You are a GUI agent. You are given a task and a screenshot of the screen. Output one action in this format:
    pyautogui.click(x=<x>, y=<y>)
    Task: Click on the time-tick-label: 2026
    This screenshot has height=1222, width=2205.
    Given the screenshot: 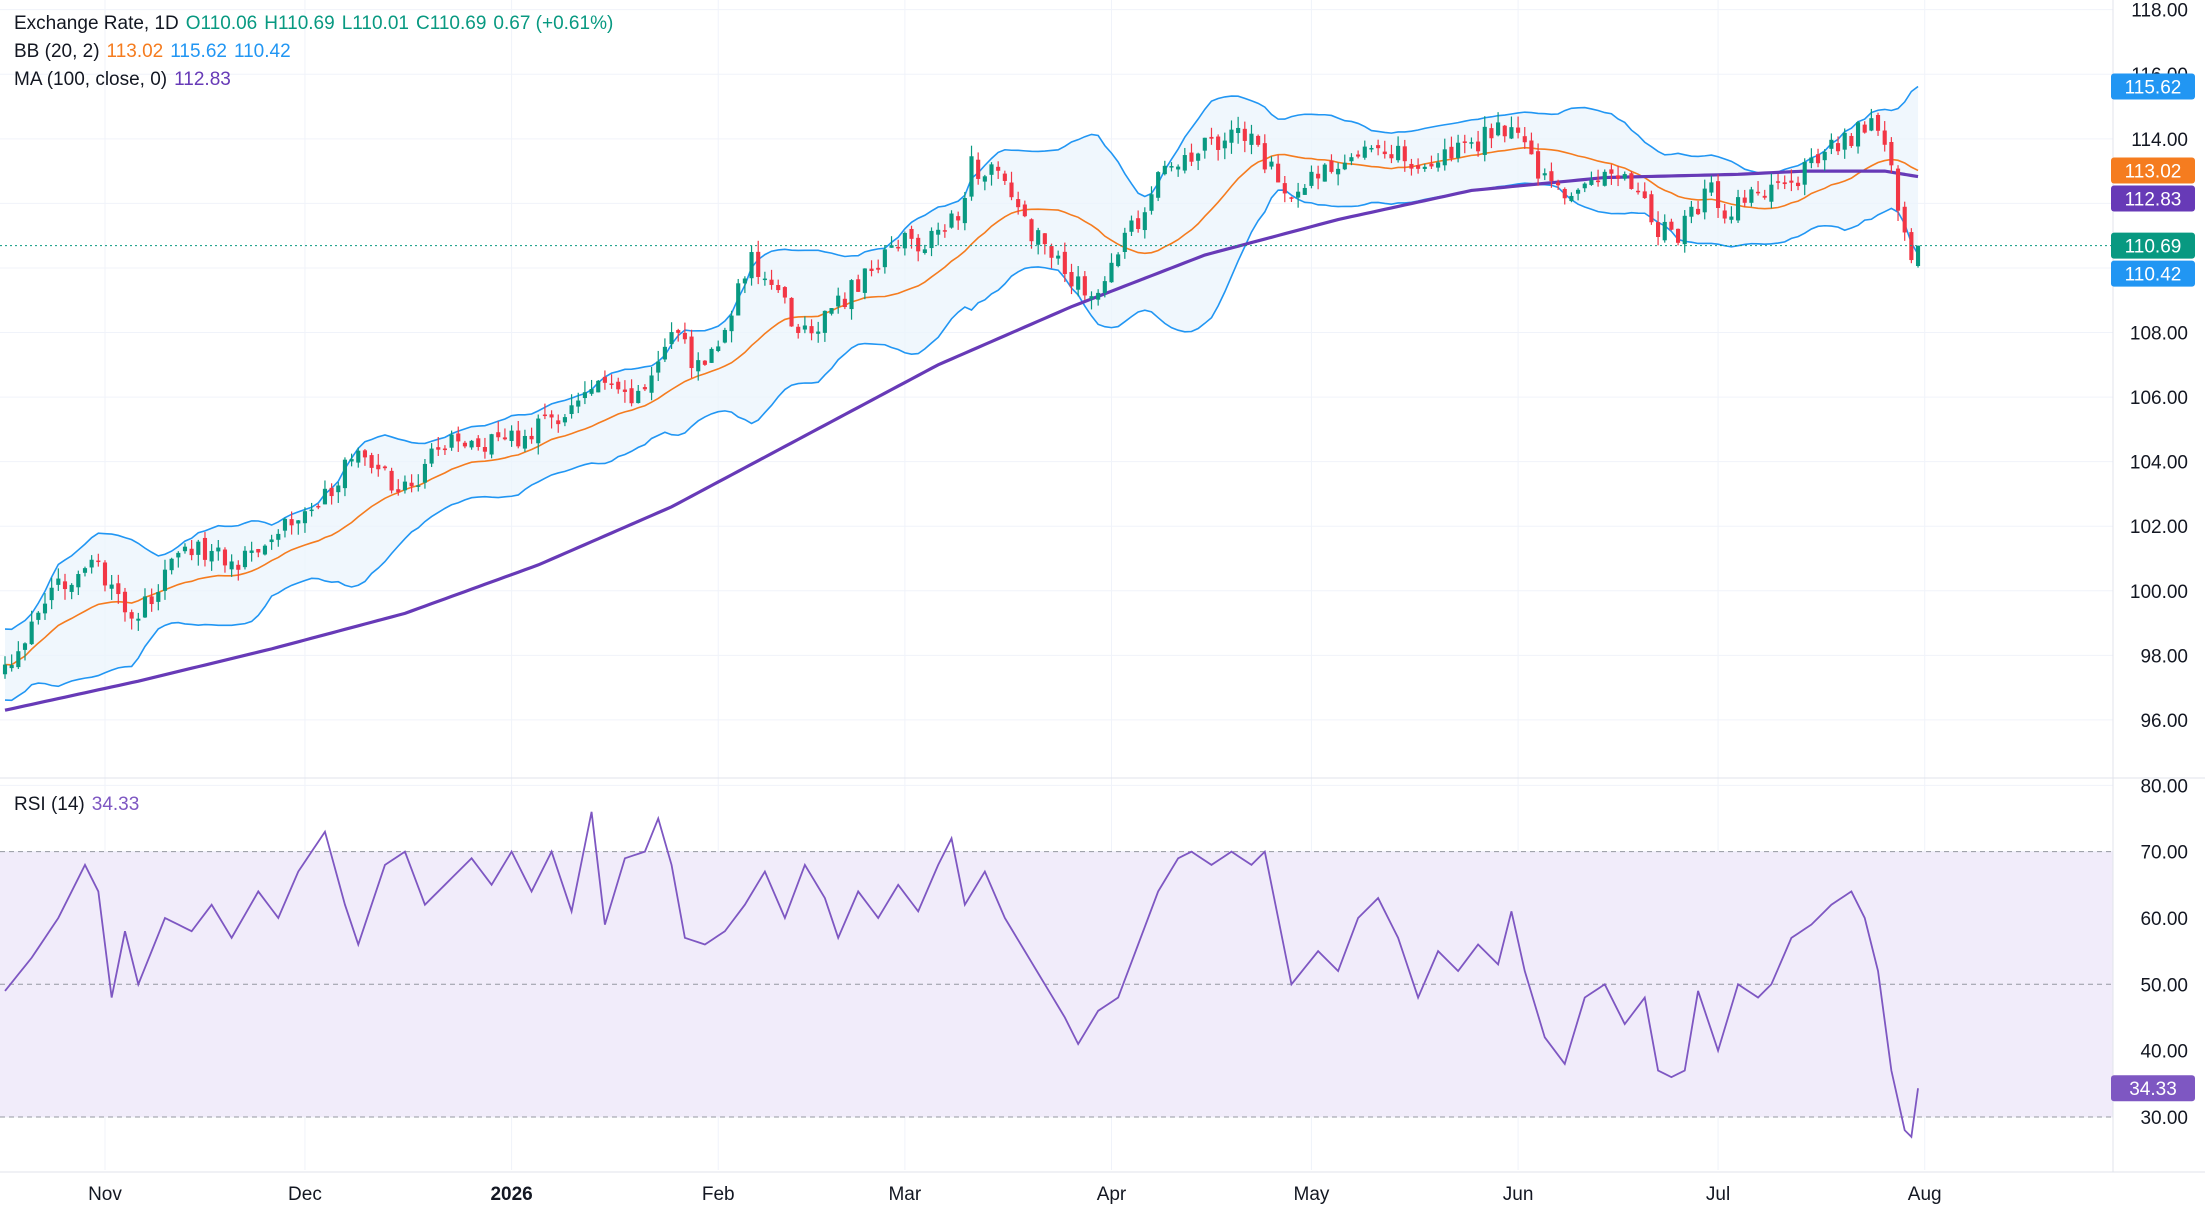 What is the action you would take?
    pyautogui.click(x=511, y=1194)
    